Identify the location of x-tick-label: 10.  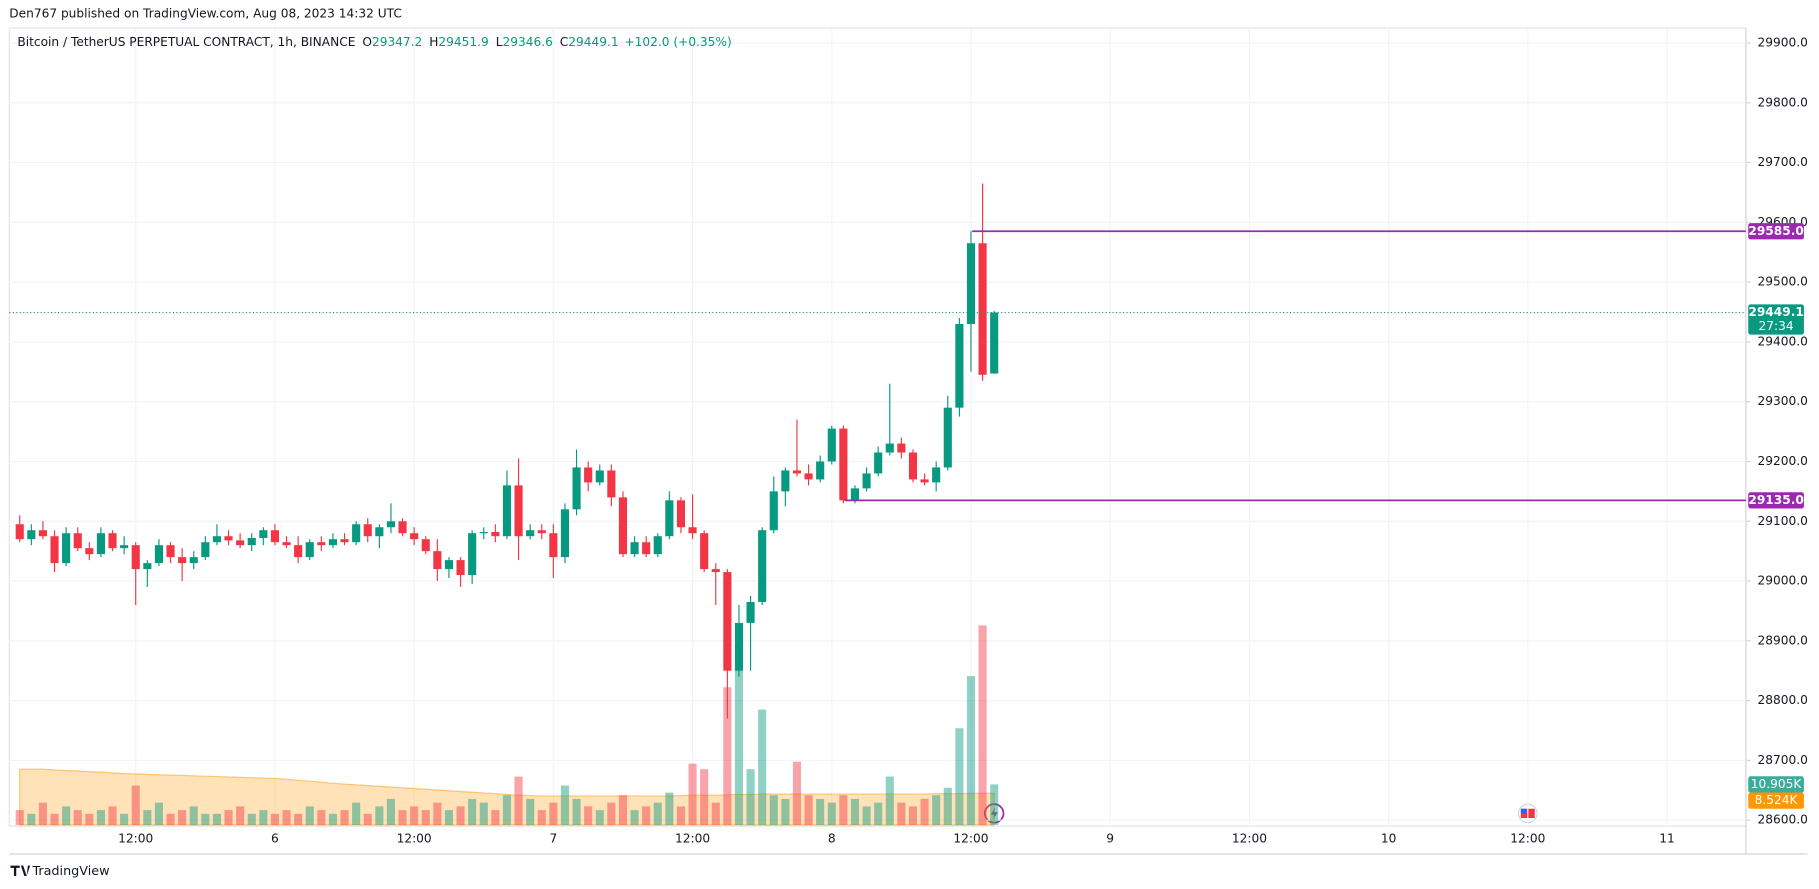
(1389, 838).